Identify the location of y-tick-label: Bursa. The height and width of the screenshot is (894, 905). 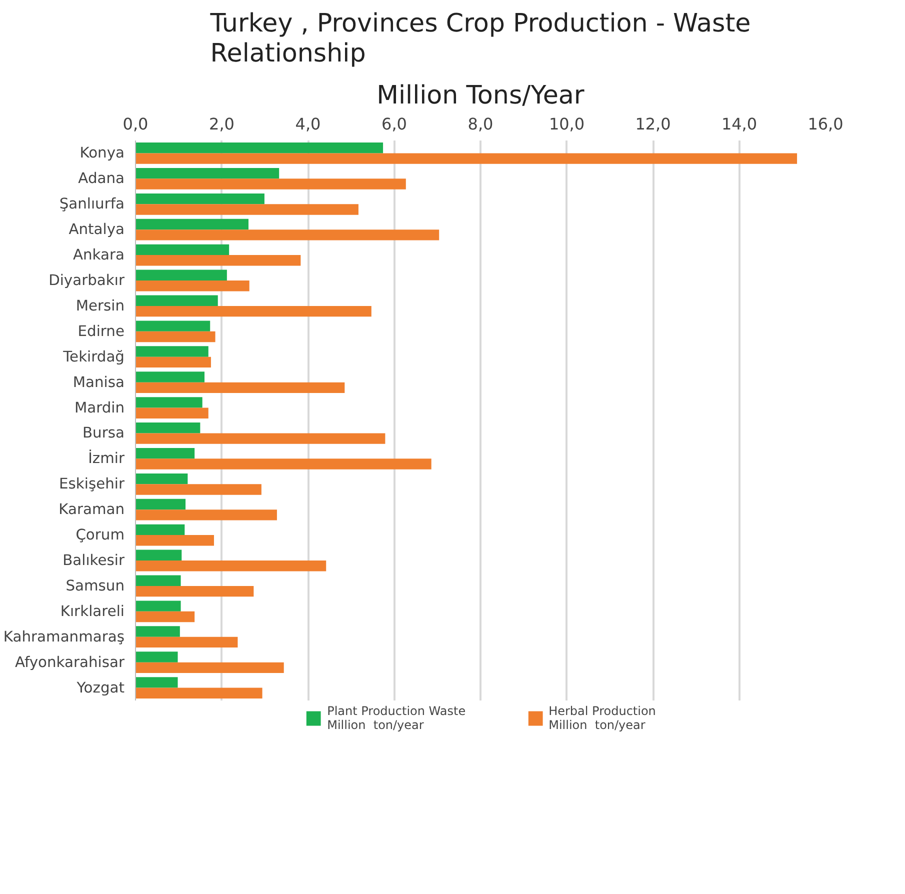
(103, 433).